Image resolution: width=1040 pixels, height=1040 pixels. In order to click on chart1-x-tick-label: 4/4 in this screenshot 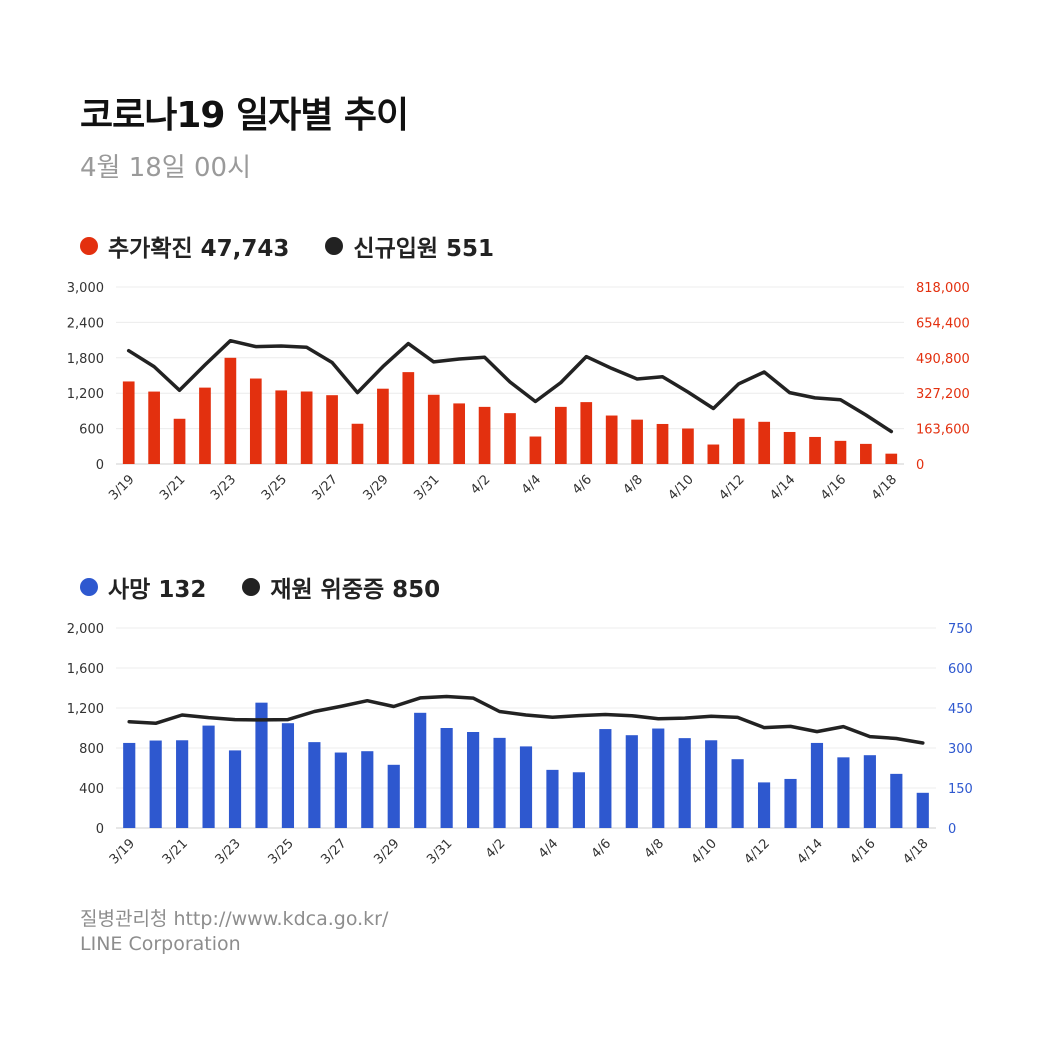, I will do `click(531, 484)`.